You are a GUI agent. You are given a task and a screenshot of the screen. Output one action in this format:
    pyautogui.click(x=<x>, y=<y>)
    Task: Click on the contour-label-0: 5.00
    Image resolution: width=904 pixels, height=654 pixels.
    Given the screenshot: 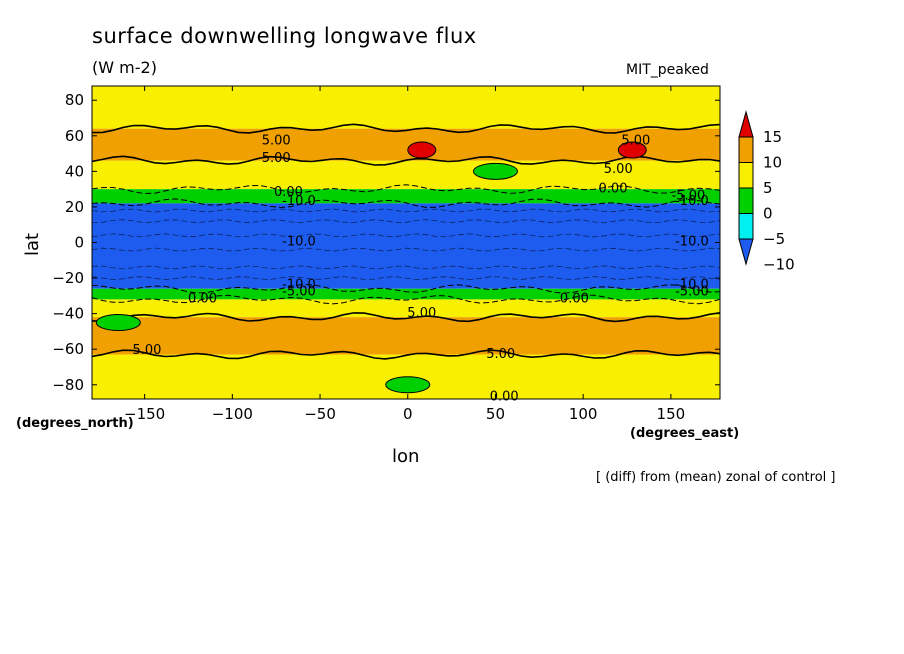 What is the action you would take?
    pyautogui.click(x=276, y=140)
    